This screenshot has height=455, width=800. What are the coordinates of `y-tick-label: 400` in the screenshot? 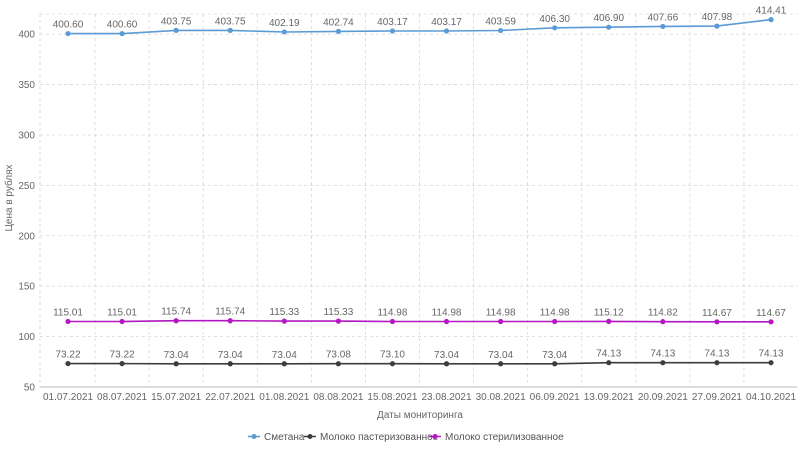 It's located at (26, 35).